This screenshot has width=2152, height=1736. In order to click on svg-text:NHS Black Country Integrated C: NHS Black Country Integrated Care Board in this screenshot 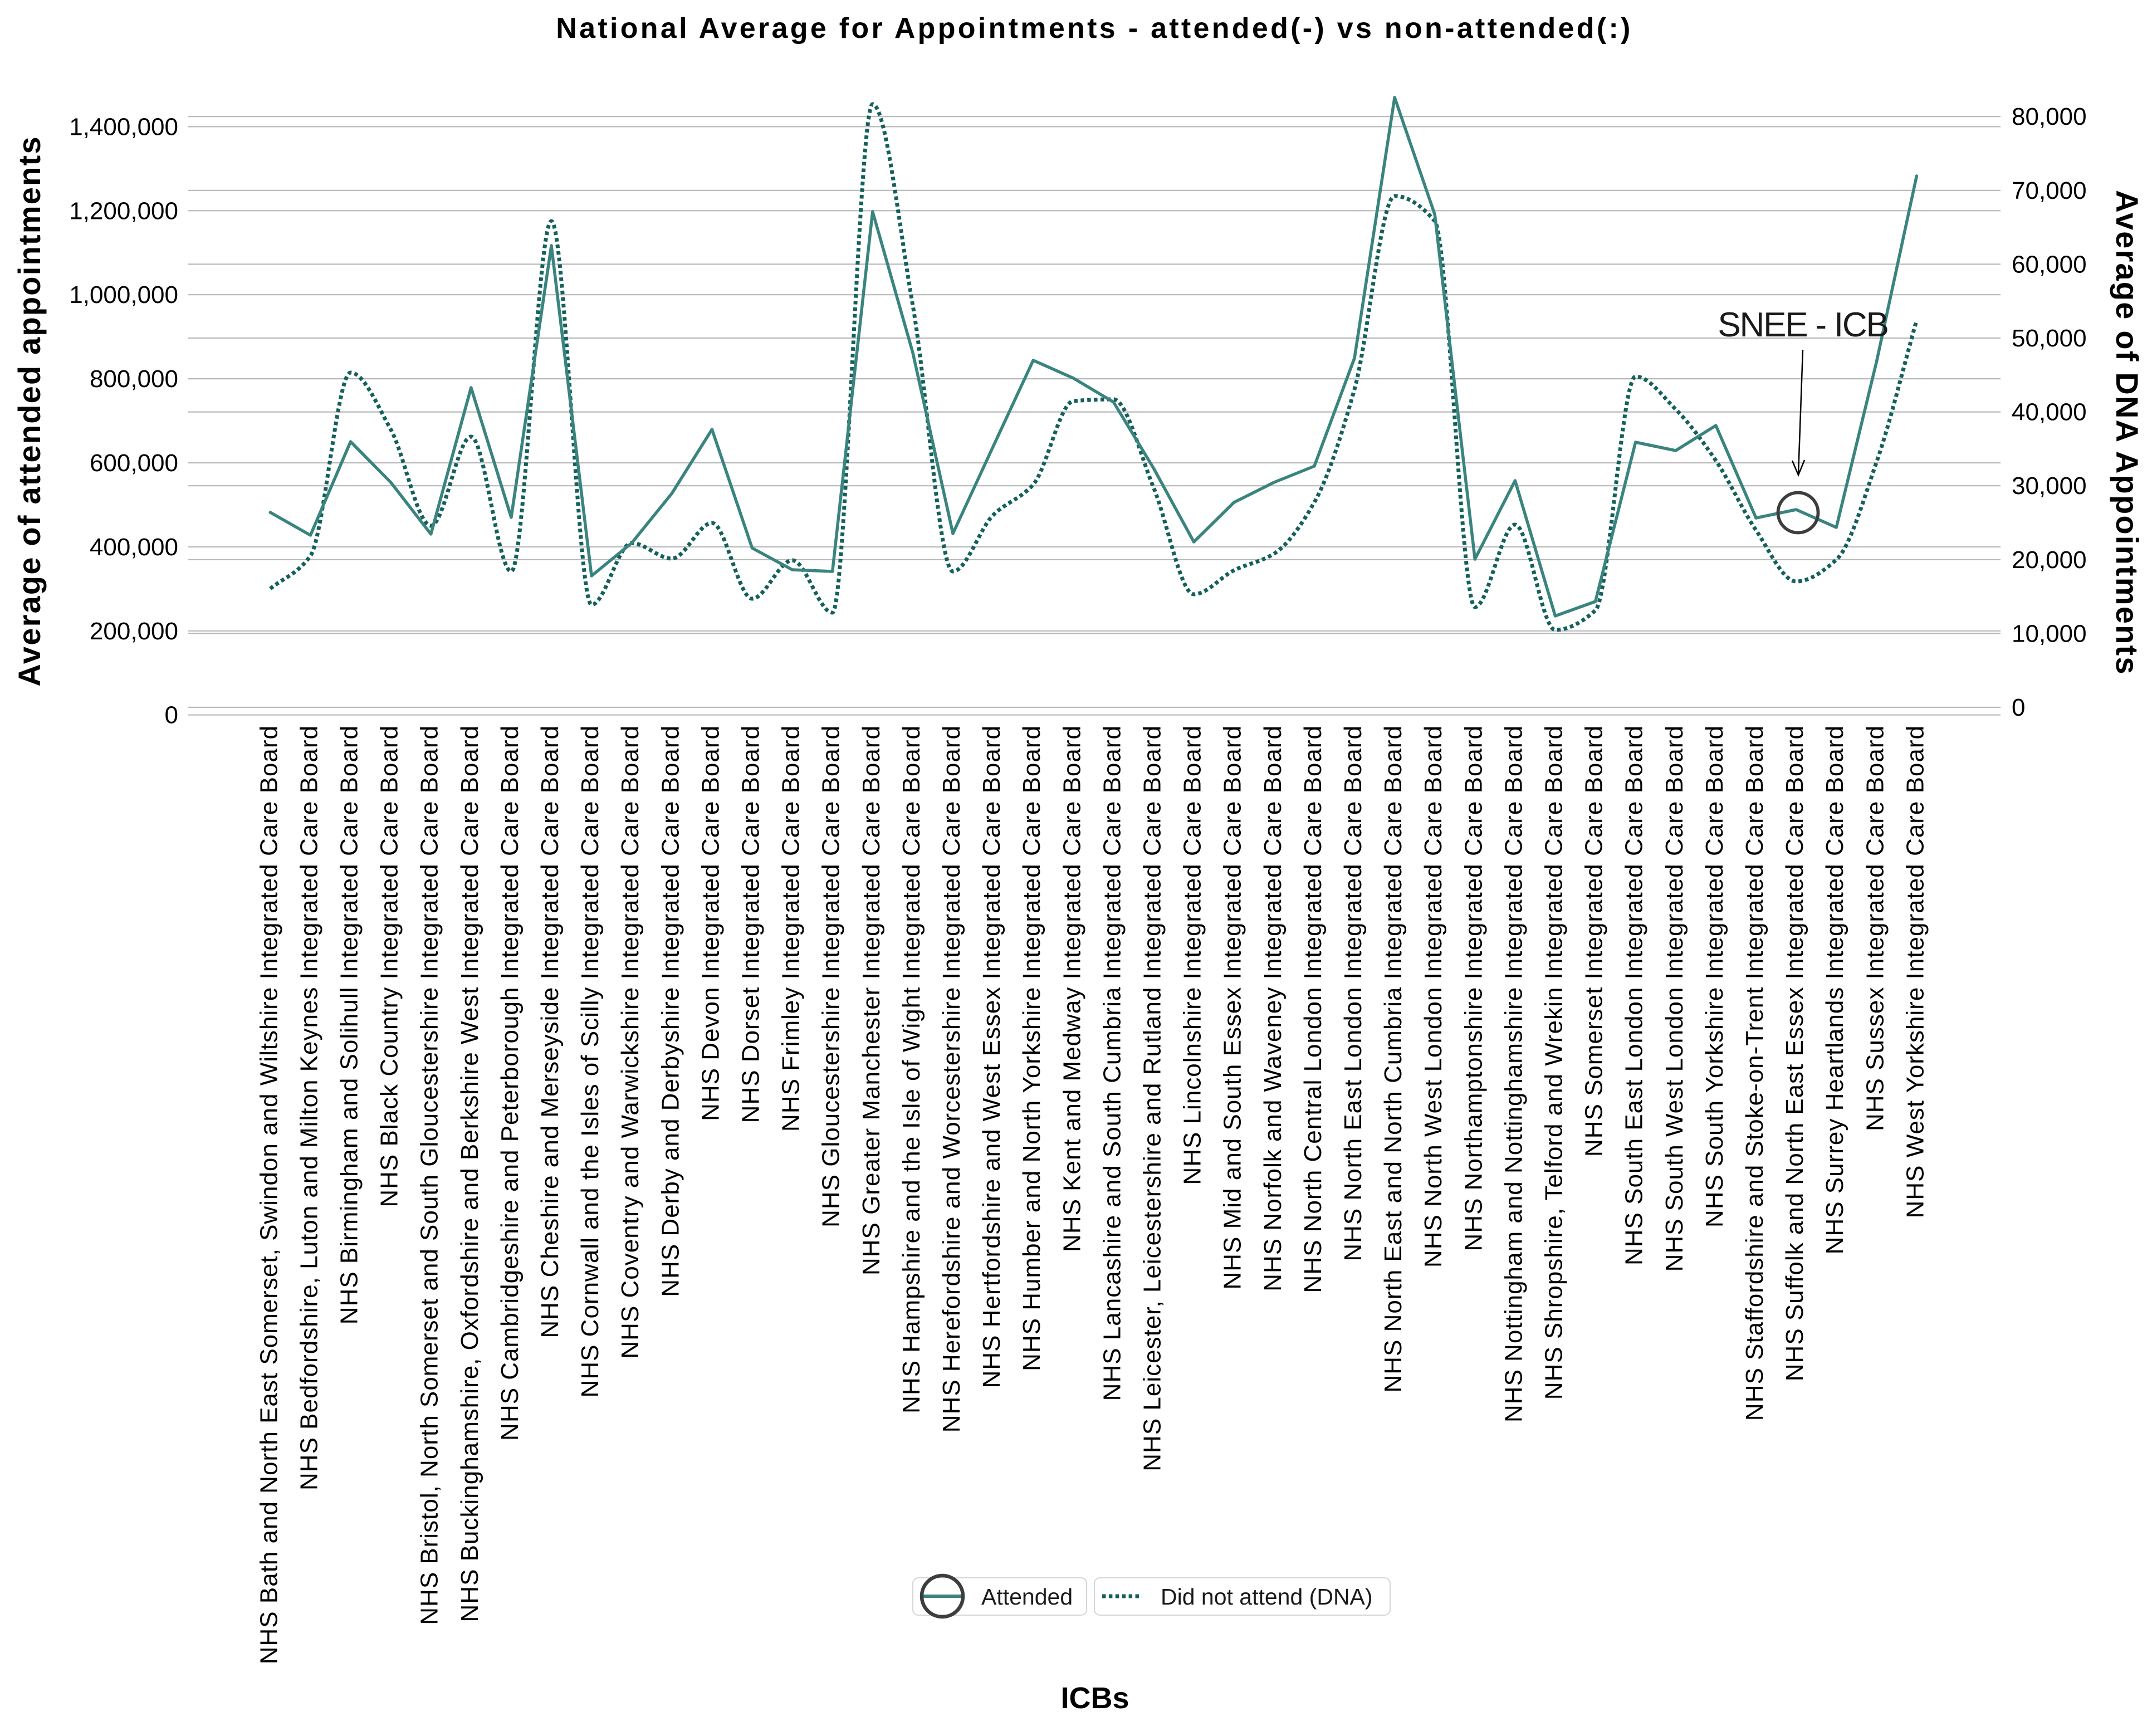, I will do `click(389, 966)`.